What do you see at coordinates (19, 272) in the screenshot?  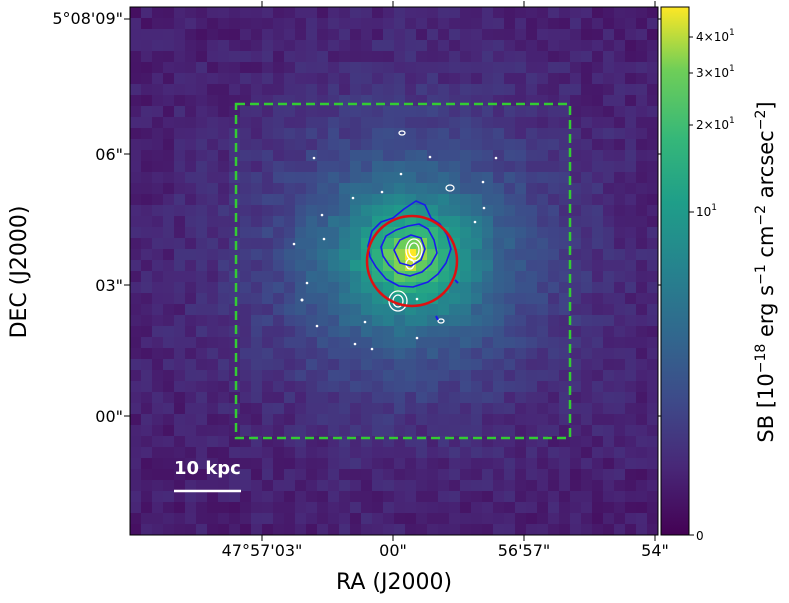 I see `y-axis-label: DEC (J2000)` at bounding box center [19, 272].